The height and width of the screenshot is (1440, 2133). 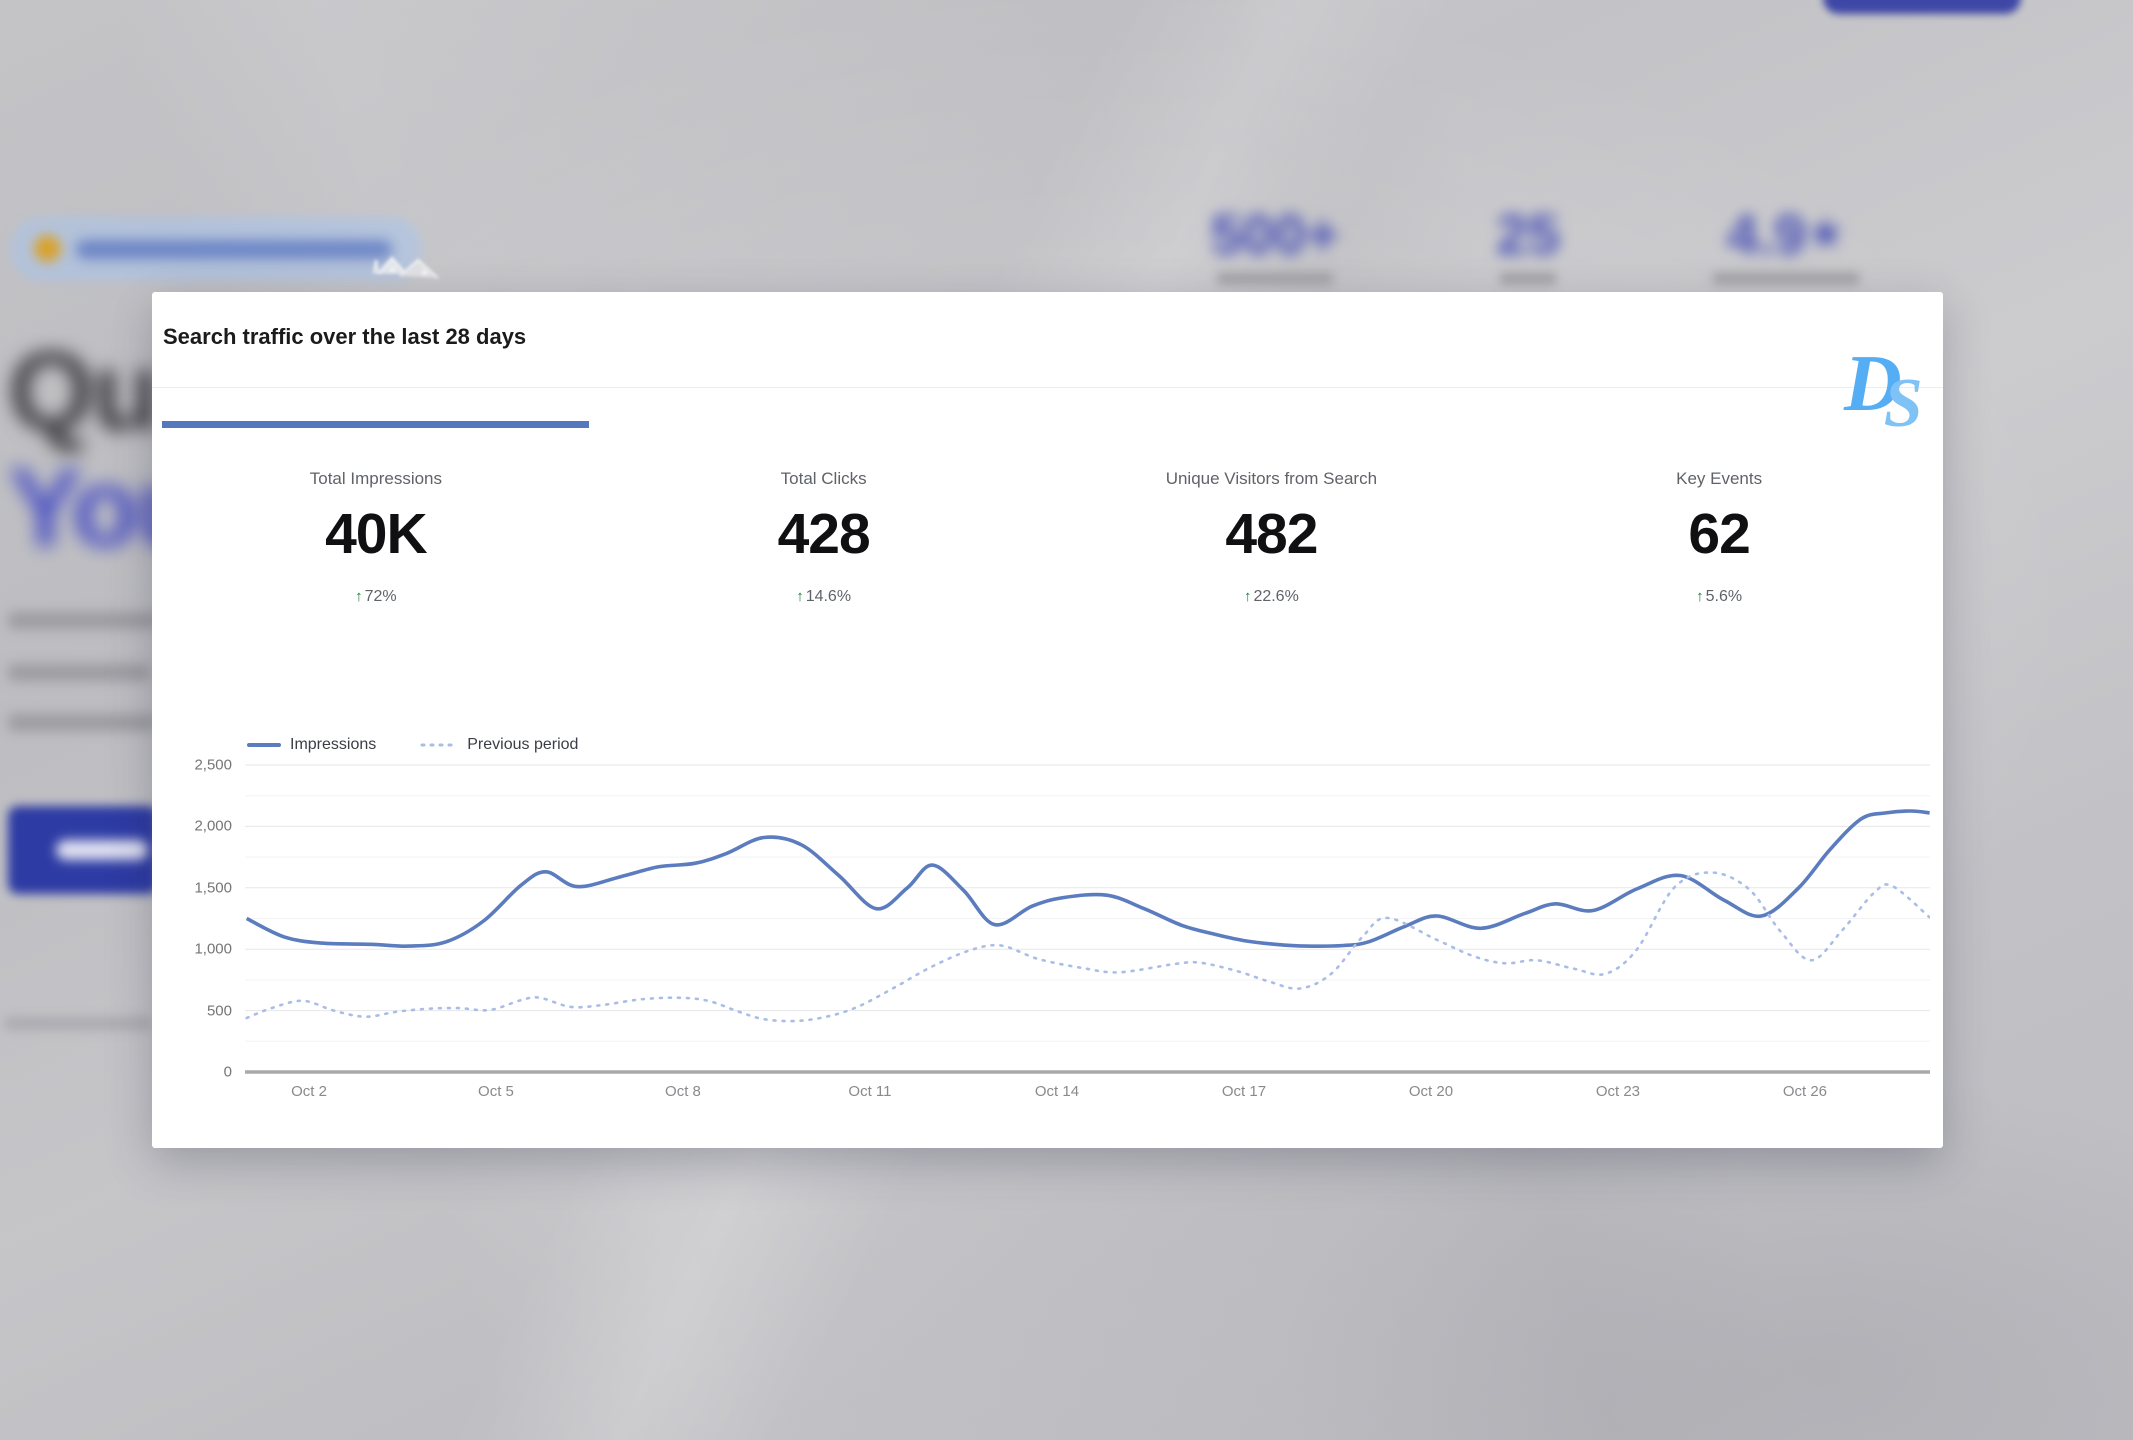 I want to click on x-axis-tick-label: Oct 26, so click(x=1804, y=1091).